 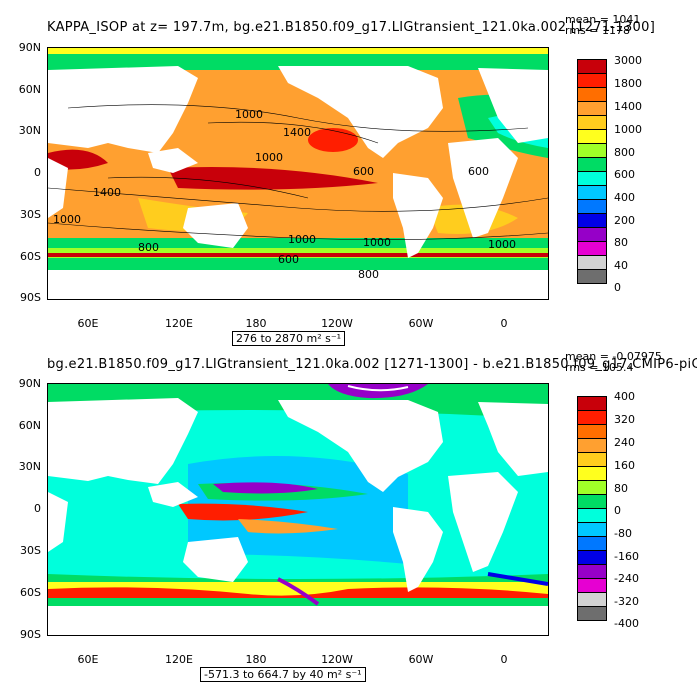 I want to click on panel2-range-label: -571.3 to 664.7 by 40 m² s⁻¹, so click(x=283, y=674).